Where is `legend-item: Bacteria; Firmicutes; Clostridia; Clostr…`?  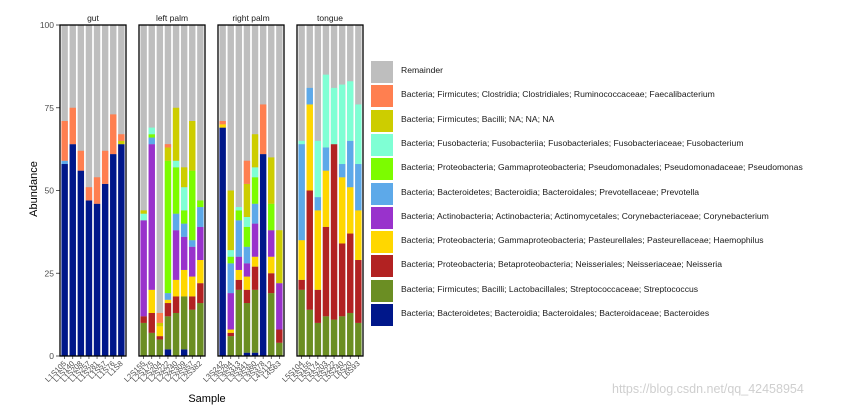 legend-item: Bacteria; Firmicutes; Clostridia; Clostr… is located at coordinates (611, 96).